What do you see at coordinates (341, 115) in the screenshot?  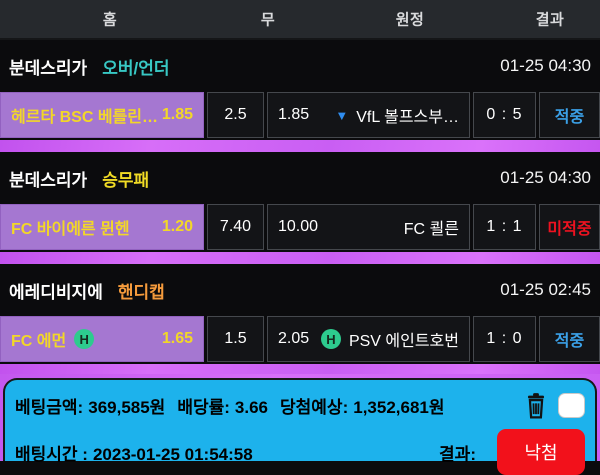 I see `under-arrow-icon: ▼` at bounding box center [341, 115].